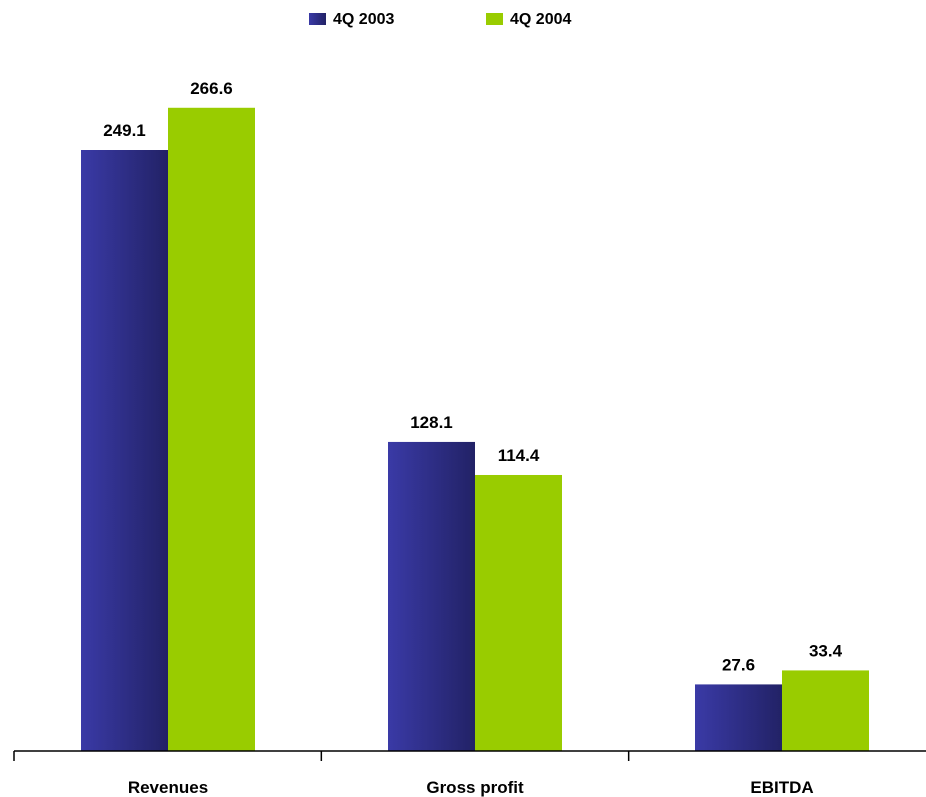 This screenshot has width=926, height=797. Describe the element at coordinates (519, 455) in the screenshot. I see `value-label-4q-2004-gross-profit: 114.4` at that location.